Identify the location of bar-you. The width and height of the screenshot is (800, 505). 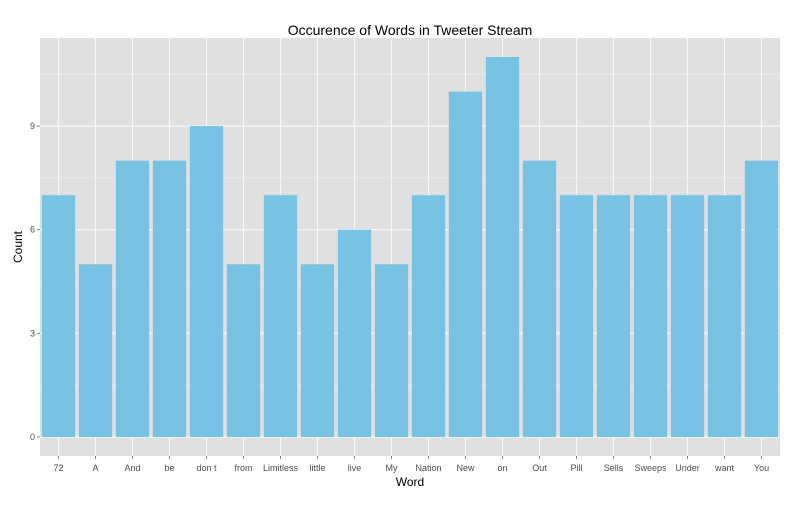
(761, 299).